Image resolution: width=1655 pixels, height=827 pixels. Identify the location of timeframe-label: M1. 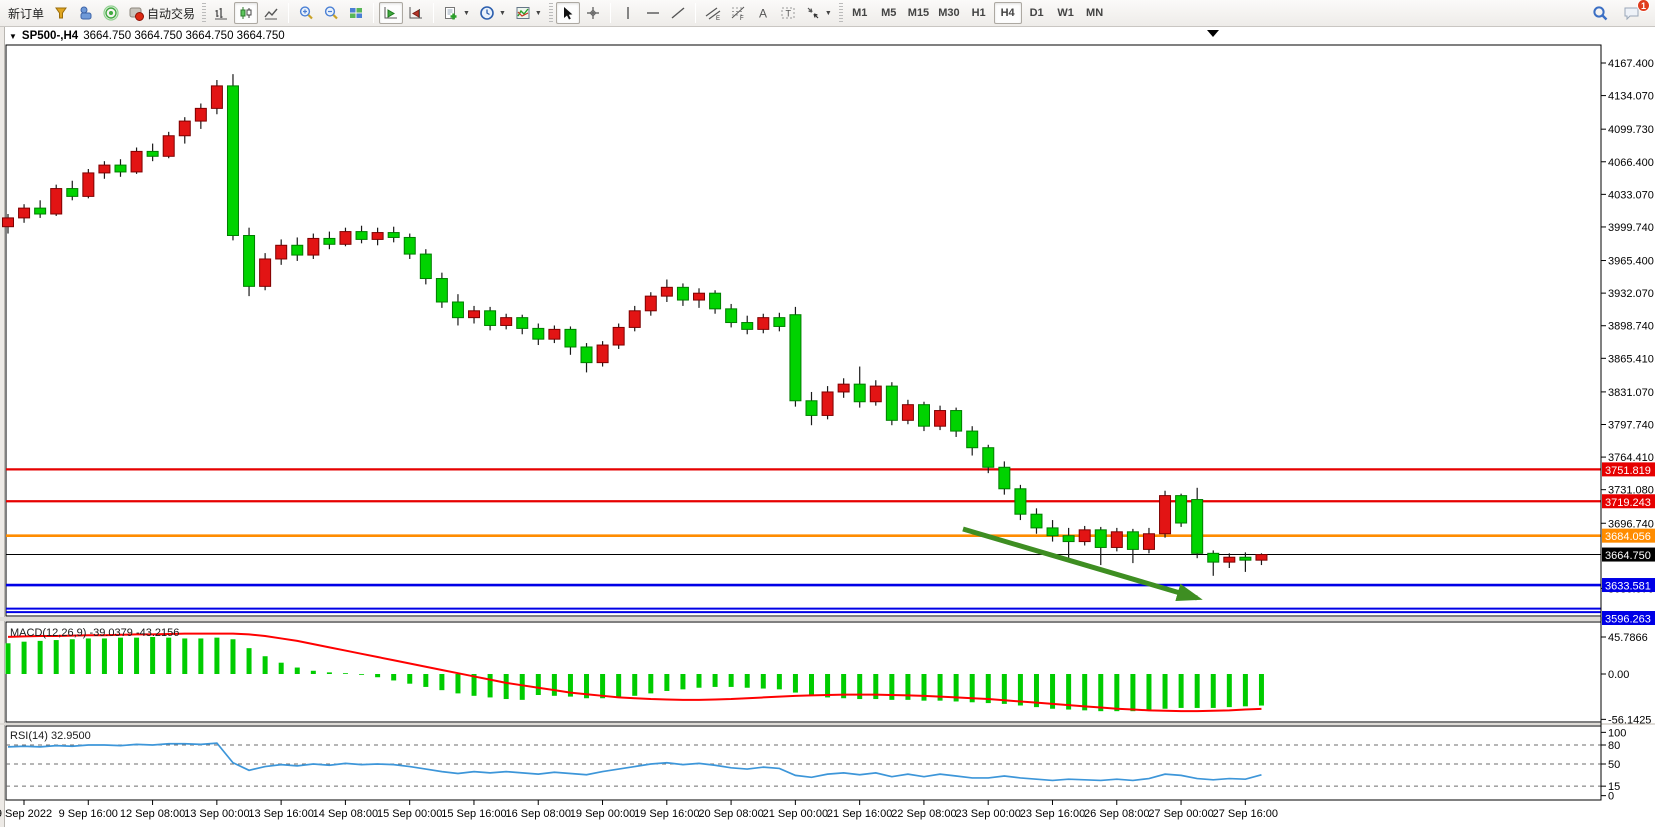
(860, 13).